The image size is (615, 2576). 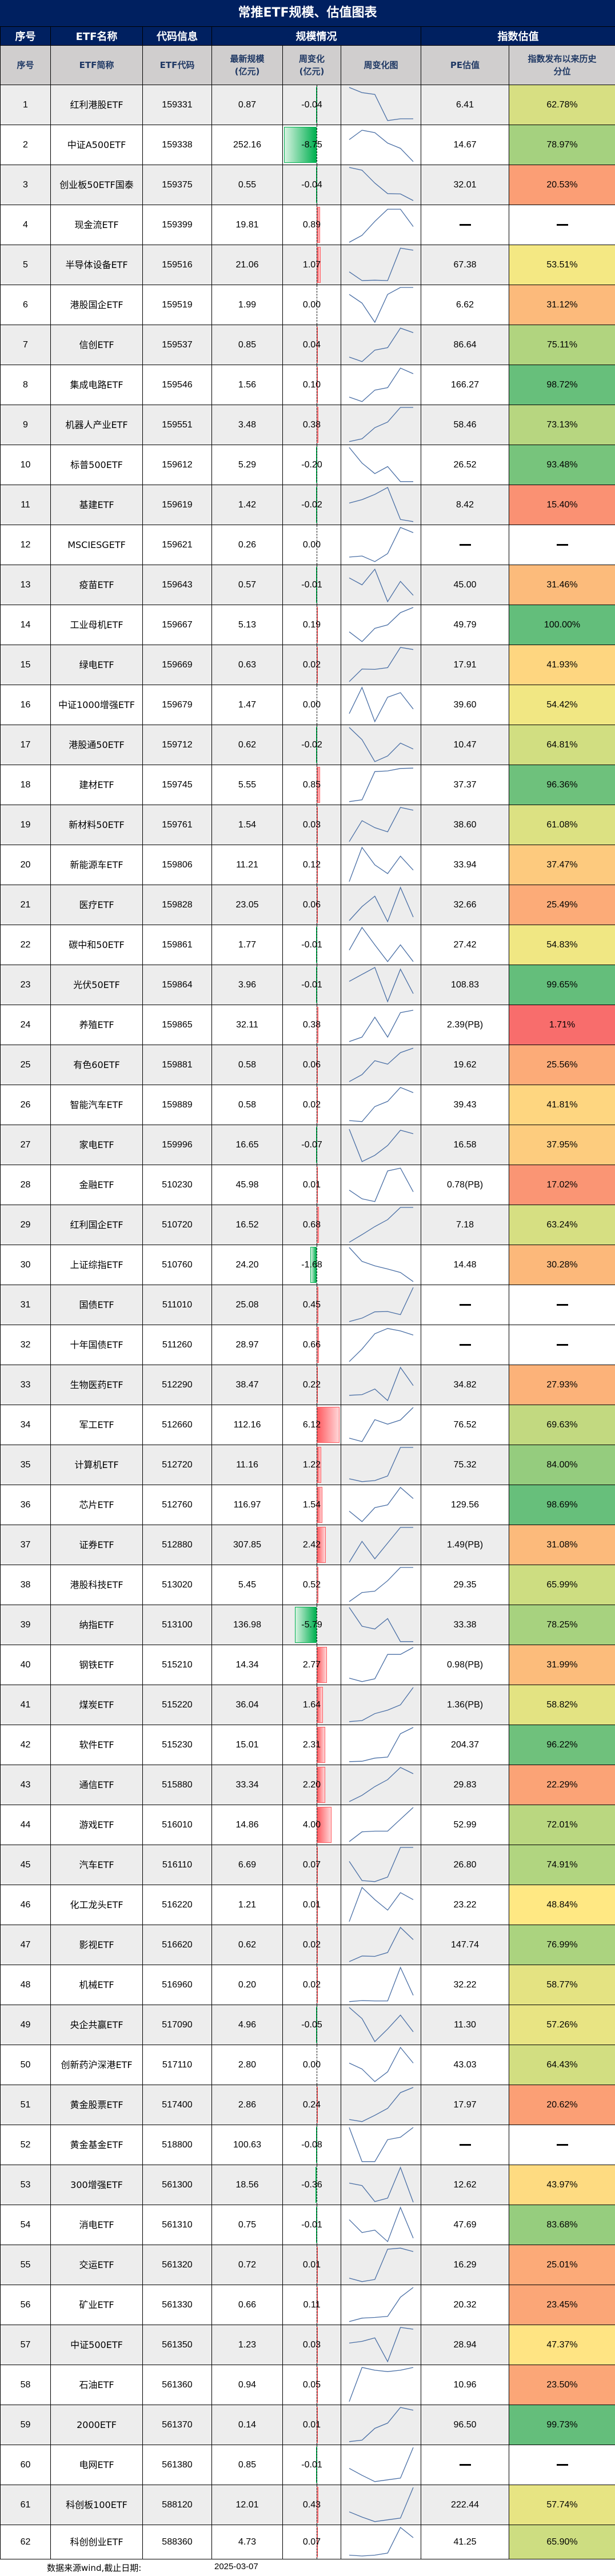 I want to click on cell-etf-name: 300增强ETF, so click(x=97, y=2185).